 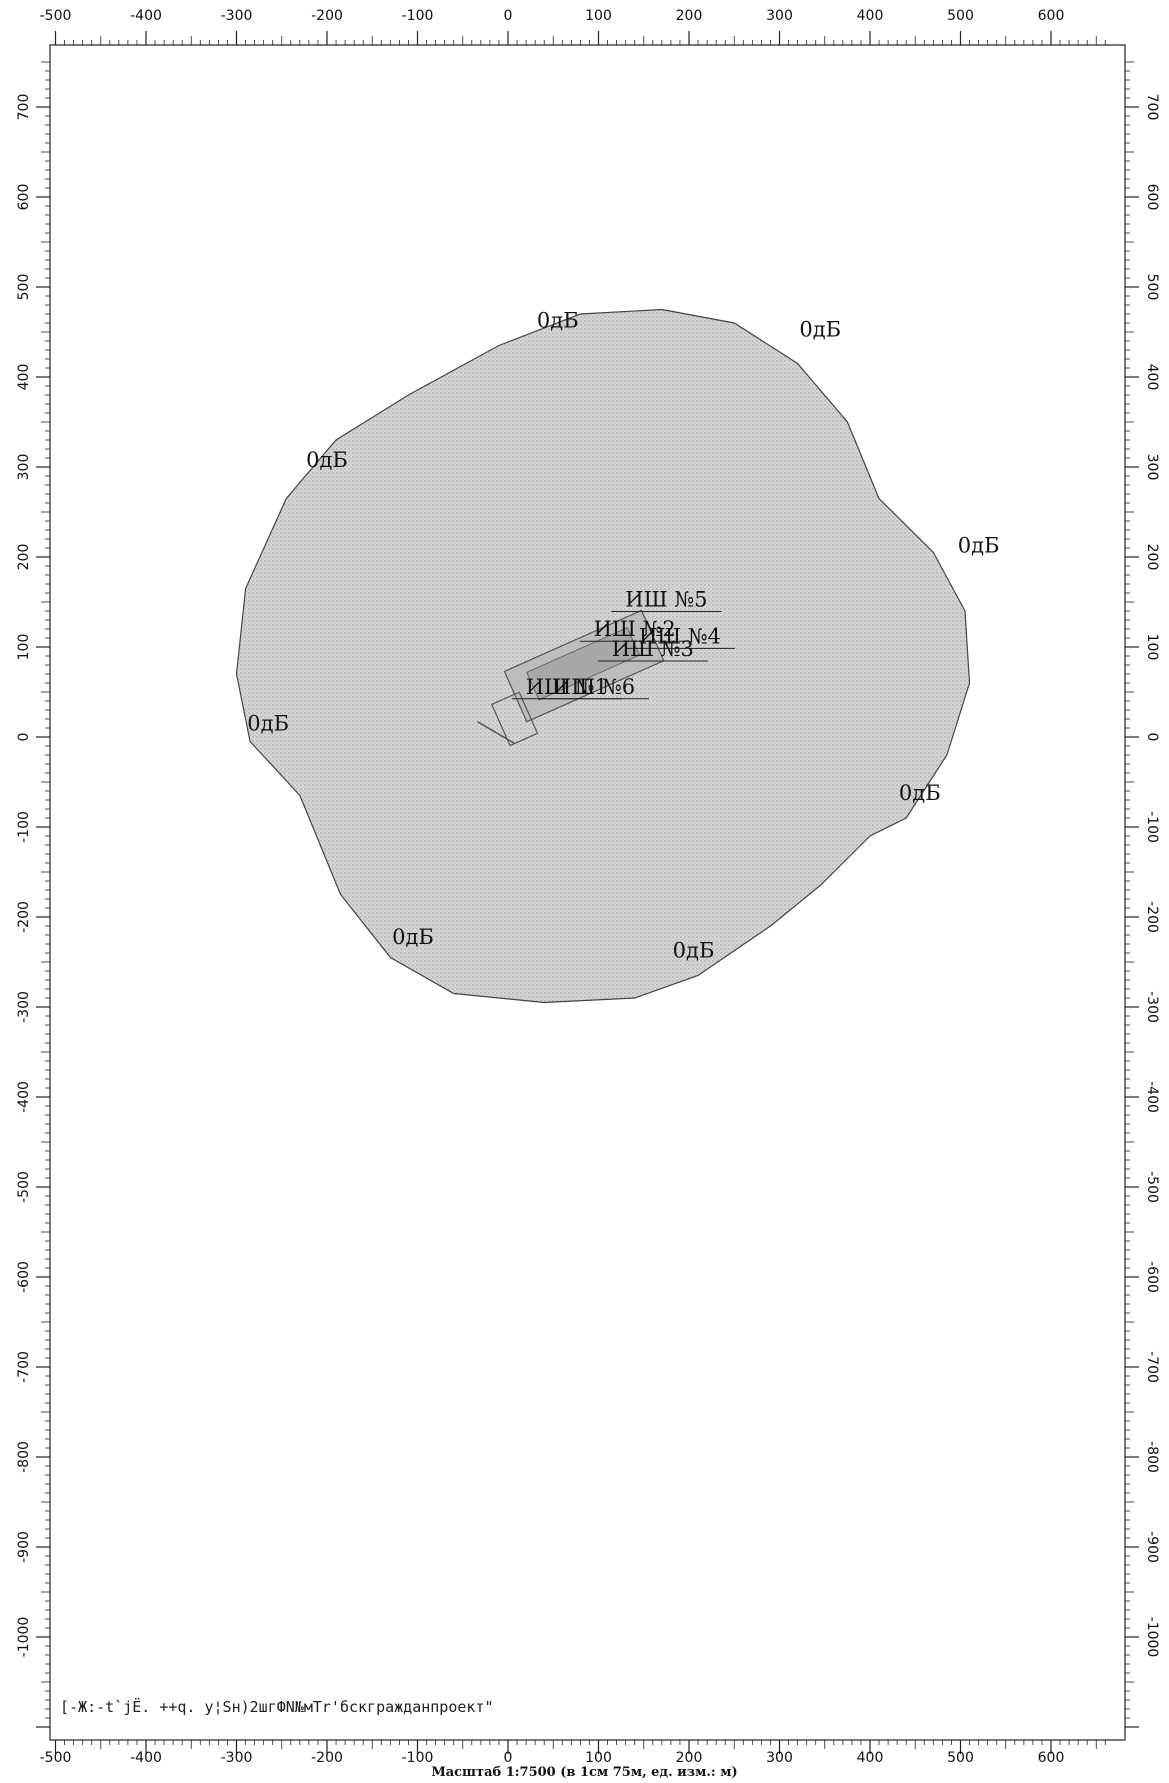 I want to click on y-tick-label-left: 700, so click(x=24, y=107).